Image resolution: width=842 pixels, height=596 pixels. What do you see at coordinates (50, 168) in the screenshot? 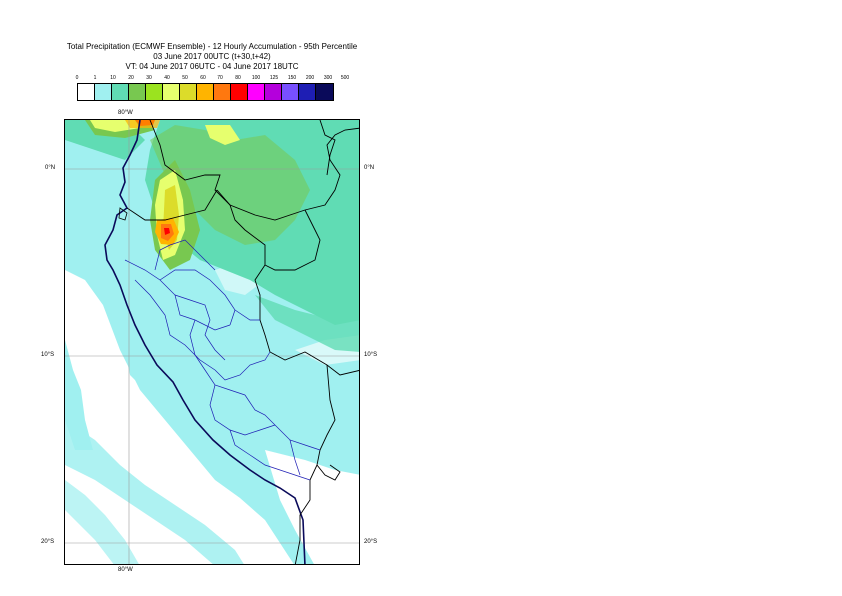
I see `lat-label-left-0: 0°N` at bounding box center [50, 168].